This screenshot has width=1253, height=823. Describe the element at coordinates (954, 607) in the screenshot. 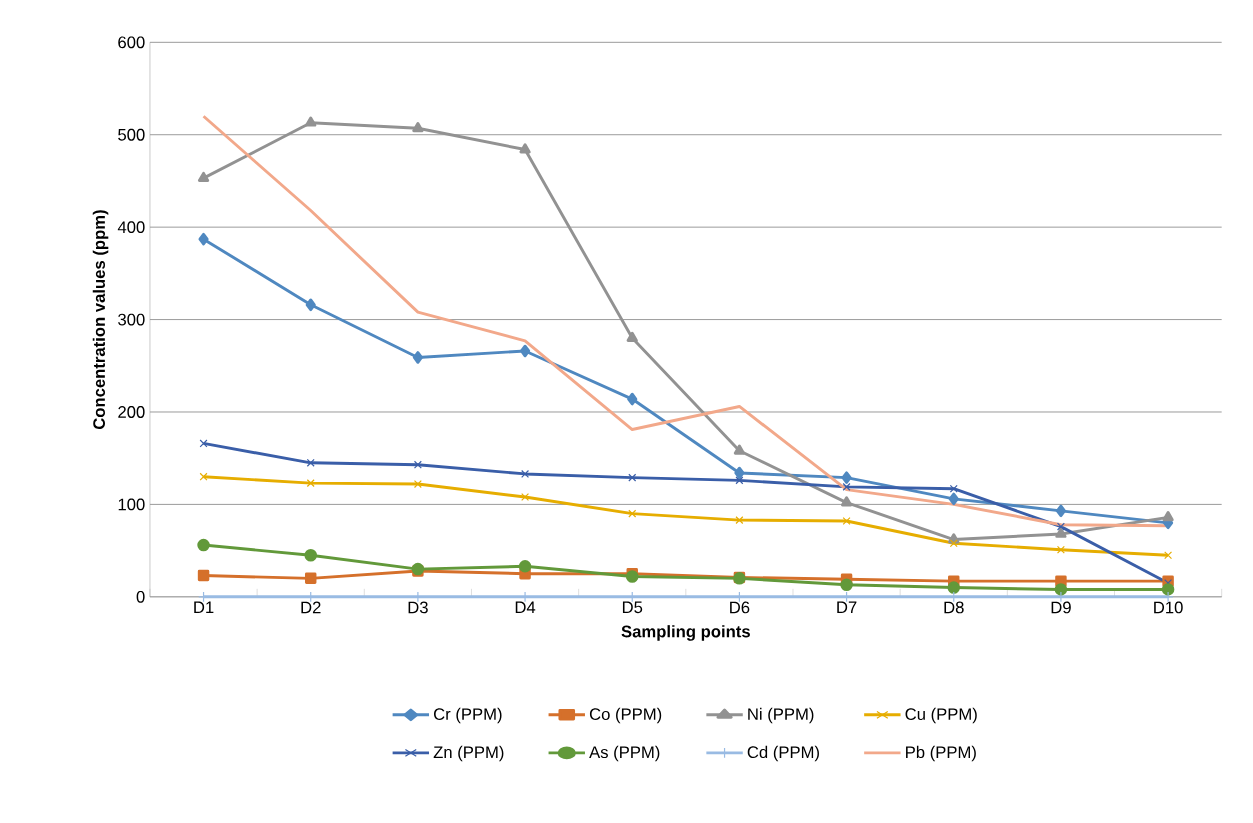

I see `x-tick-label: D8` at that location.